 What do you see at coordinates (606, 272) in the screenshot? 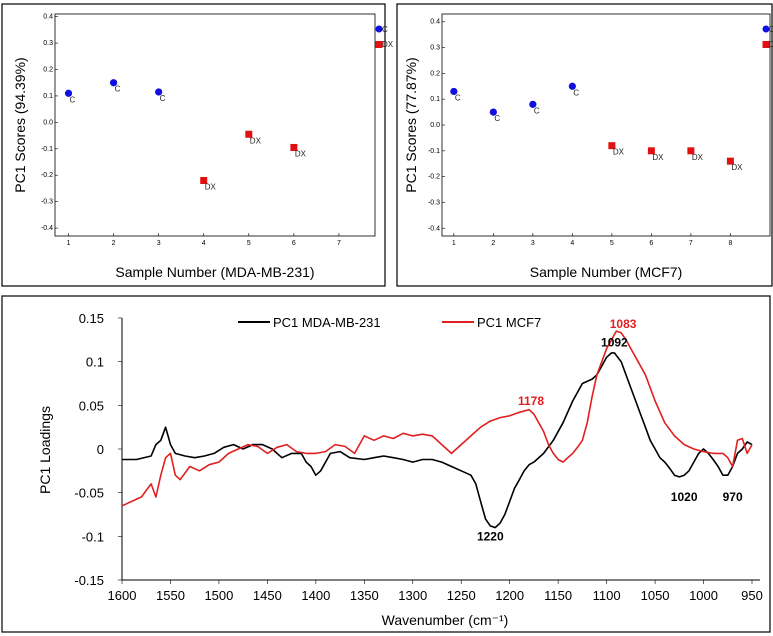
I see `x-axis-label-mcf7: Sample Number (MCF7)` at bounding box center [606, 272].